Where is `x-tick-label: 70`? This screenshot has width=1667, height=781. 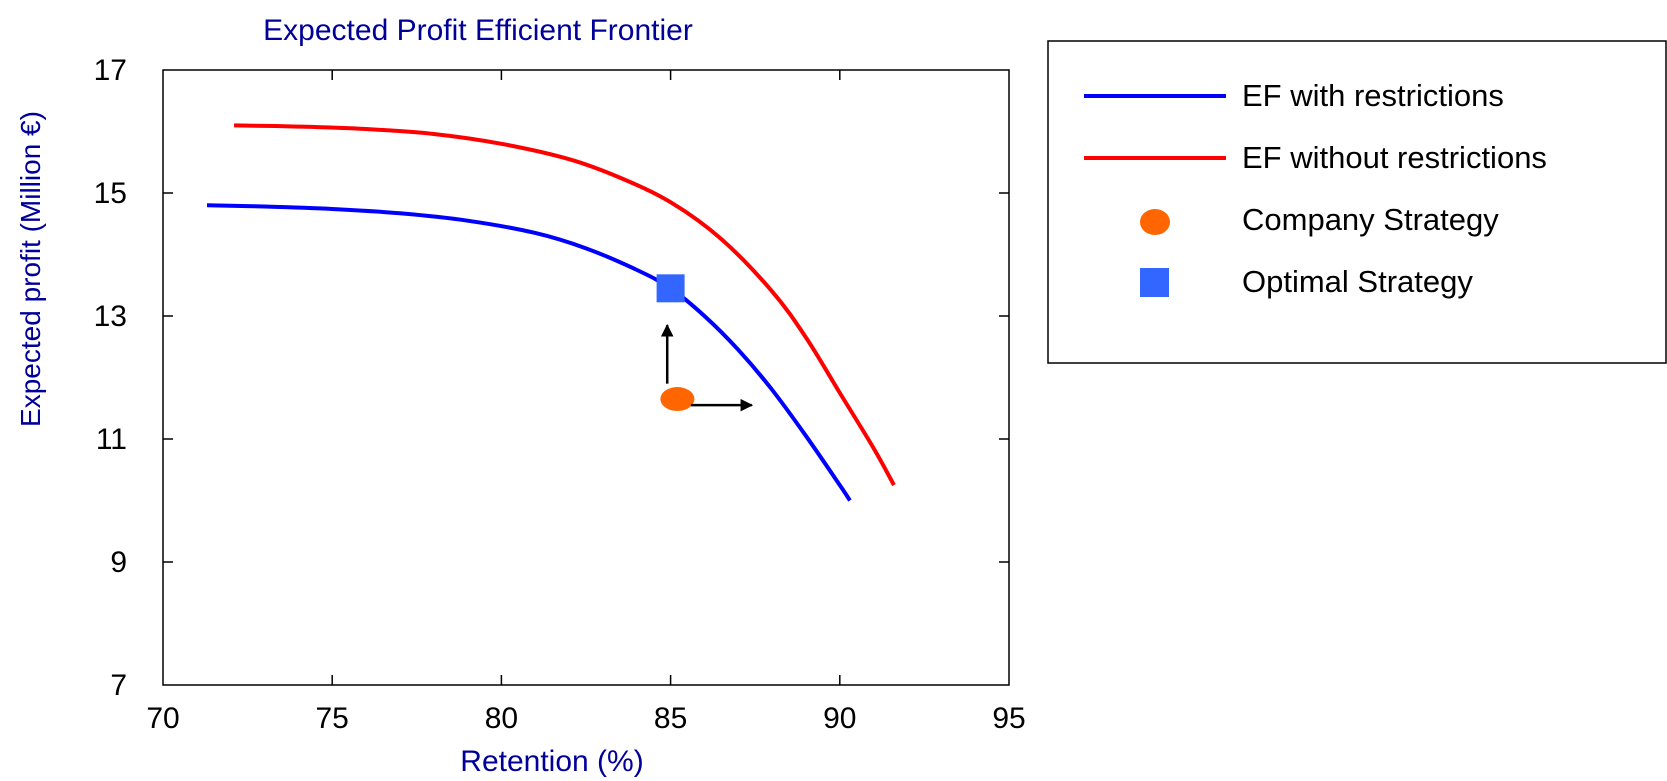
x-tick-label: 70 is located at coordinates (162, 718).